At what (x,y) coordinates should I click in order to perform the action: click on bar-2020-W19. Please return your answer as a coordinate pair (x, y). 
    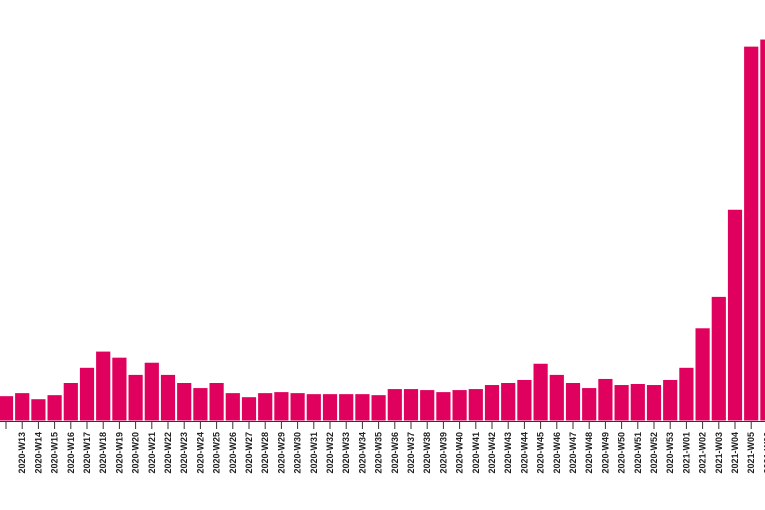
    Looking at the image, I should click on (119, 389).